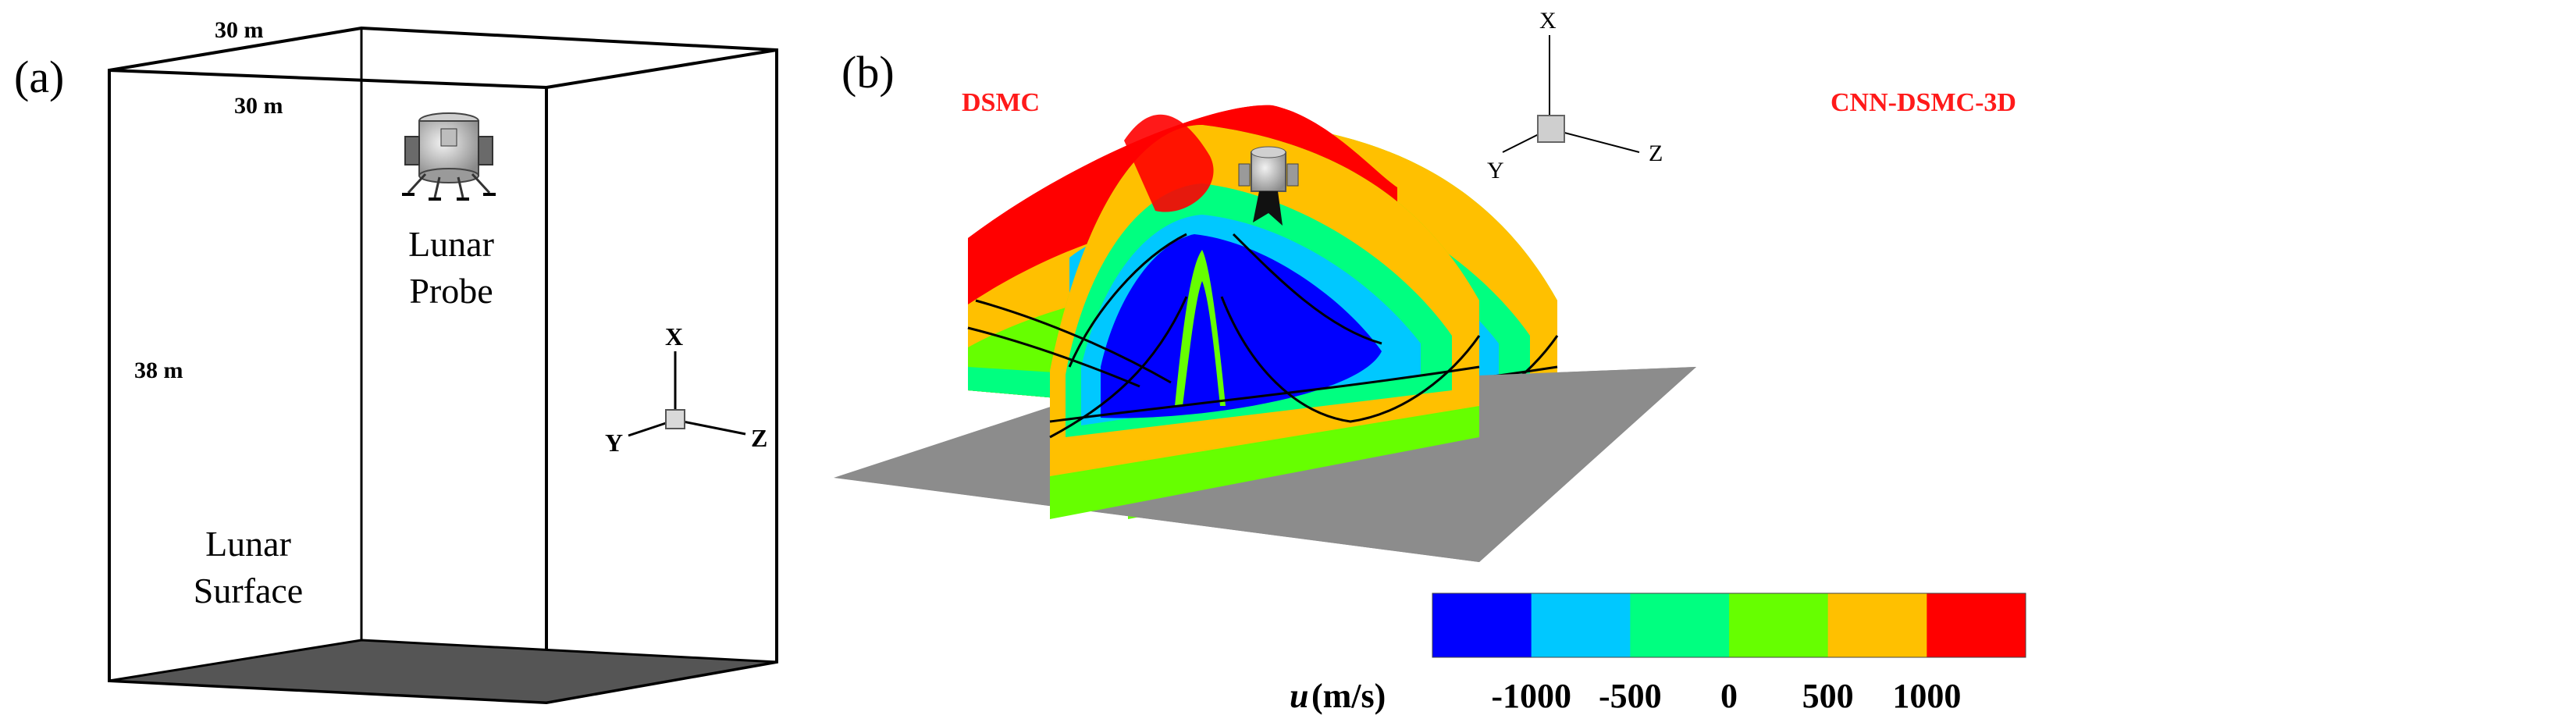  What do you see at coordinates (240, 30) in the screenshot?
I see `dimension-top-label: 30 m` at bounding box center [240, 30].